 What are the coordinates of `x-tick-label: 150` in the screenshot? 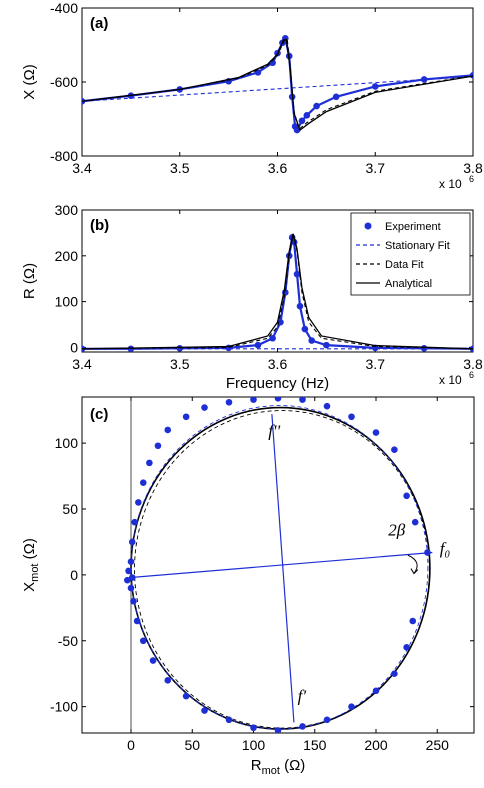 It's located at (315, 745).